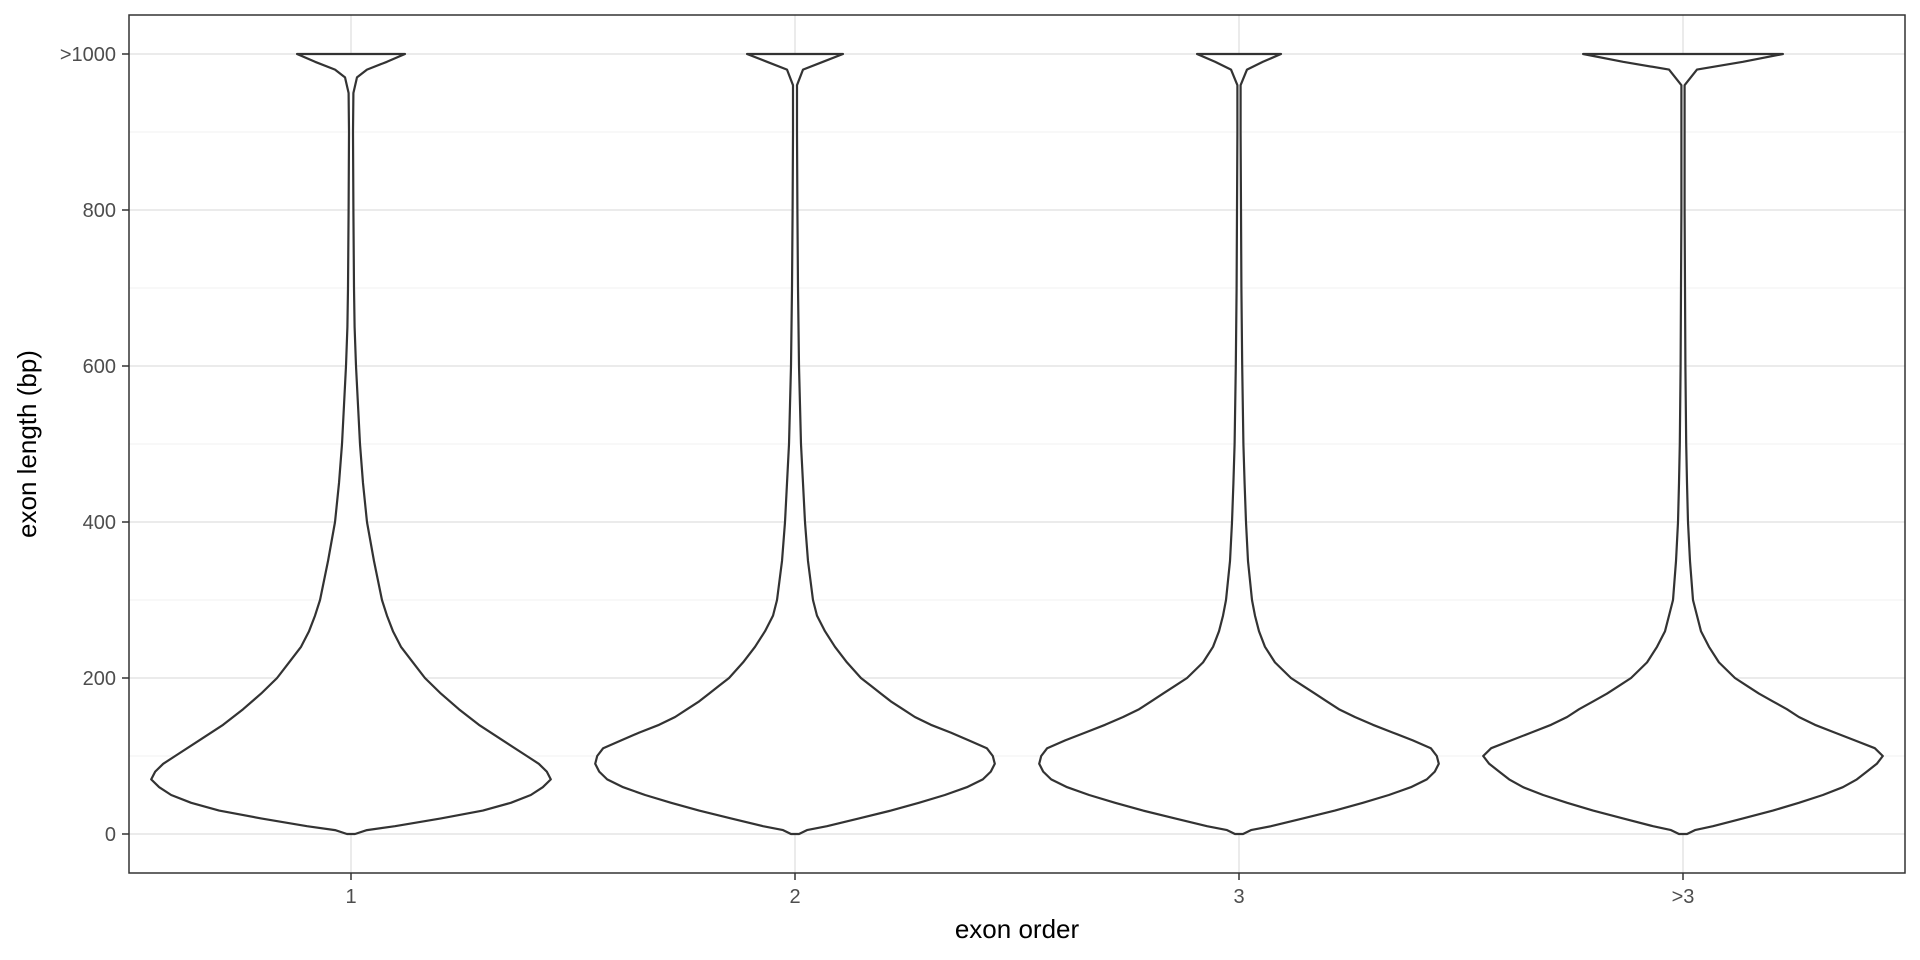  What do you see at coordinates (99, 211) in the screenshot?
I see `y-tick-label: 800` at bounding box center [99, 211].